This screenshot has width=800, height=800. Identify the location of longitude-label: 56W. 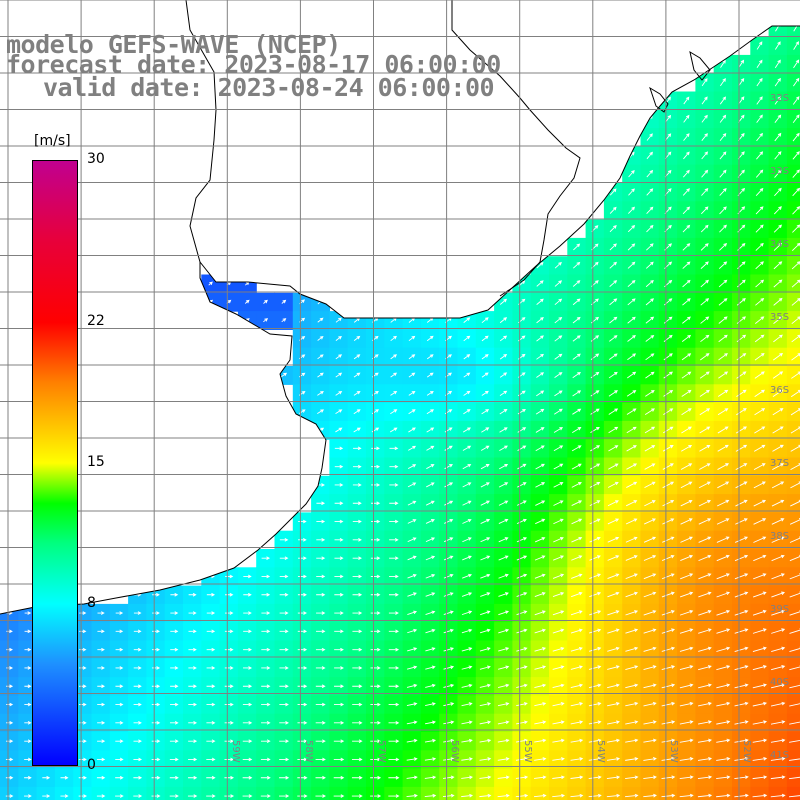
(454, 751).